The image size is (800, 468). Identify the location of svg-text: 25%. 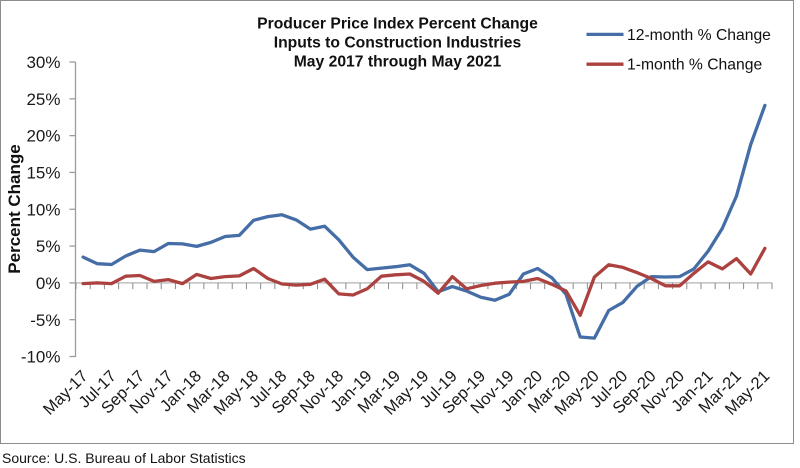
(43, 99).